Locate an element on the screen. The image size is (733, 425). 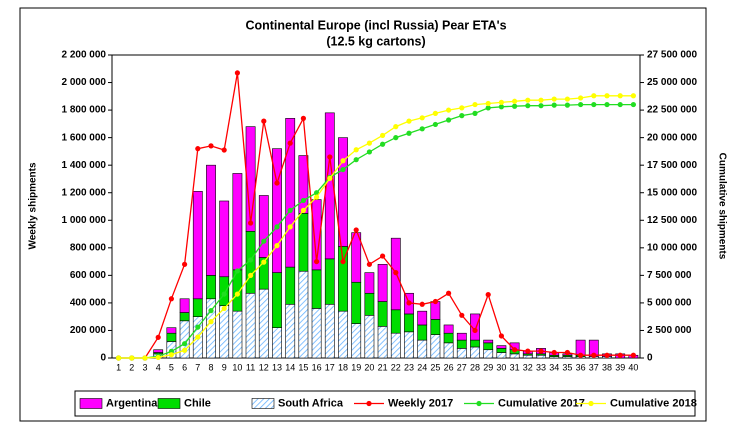
y-tick-label: 1 600 000 is located at coordinates (84, 137).